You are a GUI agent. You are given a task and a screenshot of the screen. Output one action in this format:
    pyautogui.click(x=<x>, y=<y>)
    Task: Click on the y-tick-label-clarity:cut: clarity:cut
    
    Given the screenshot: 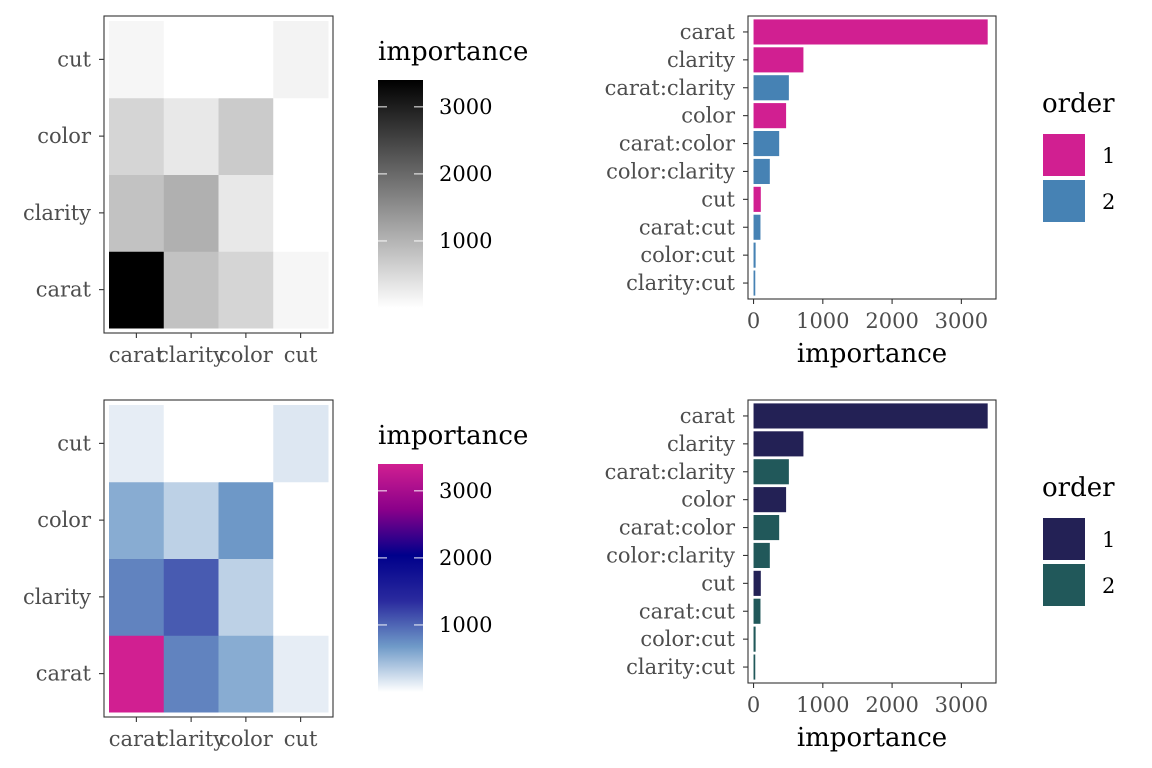 What is the action you would take?
    pyautogui.click(x=680, y=667)
    